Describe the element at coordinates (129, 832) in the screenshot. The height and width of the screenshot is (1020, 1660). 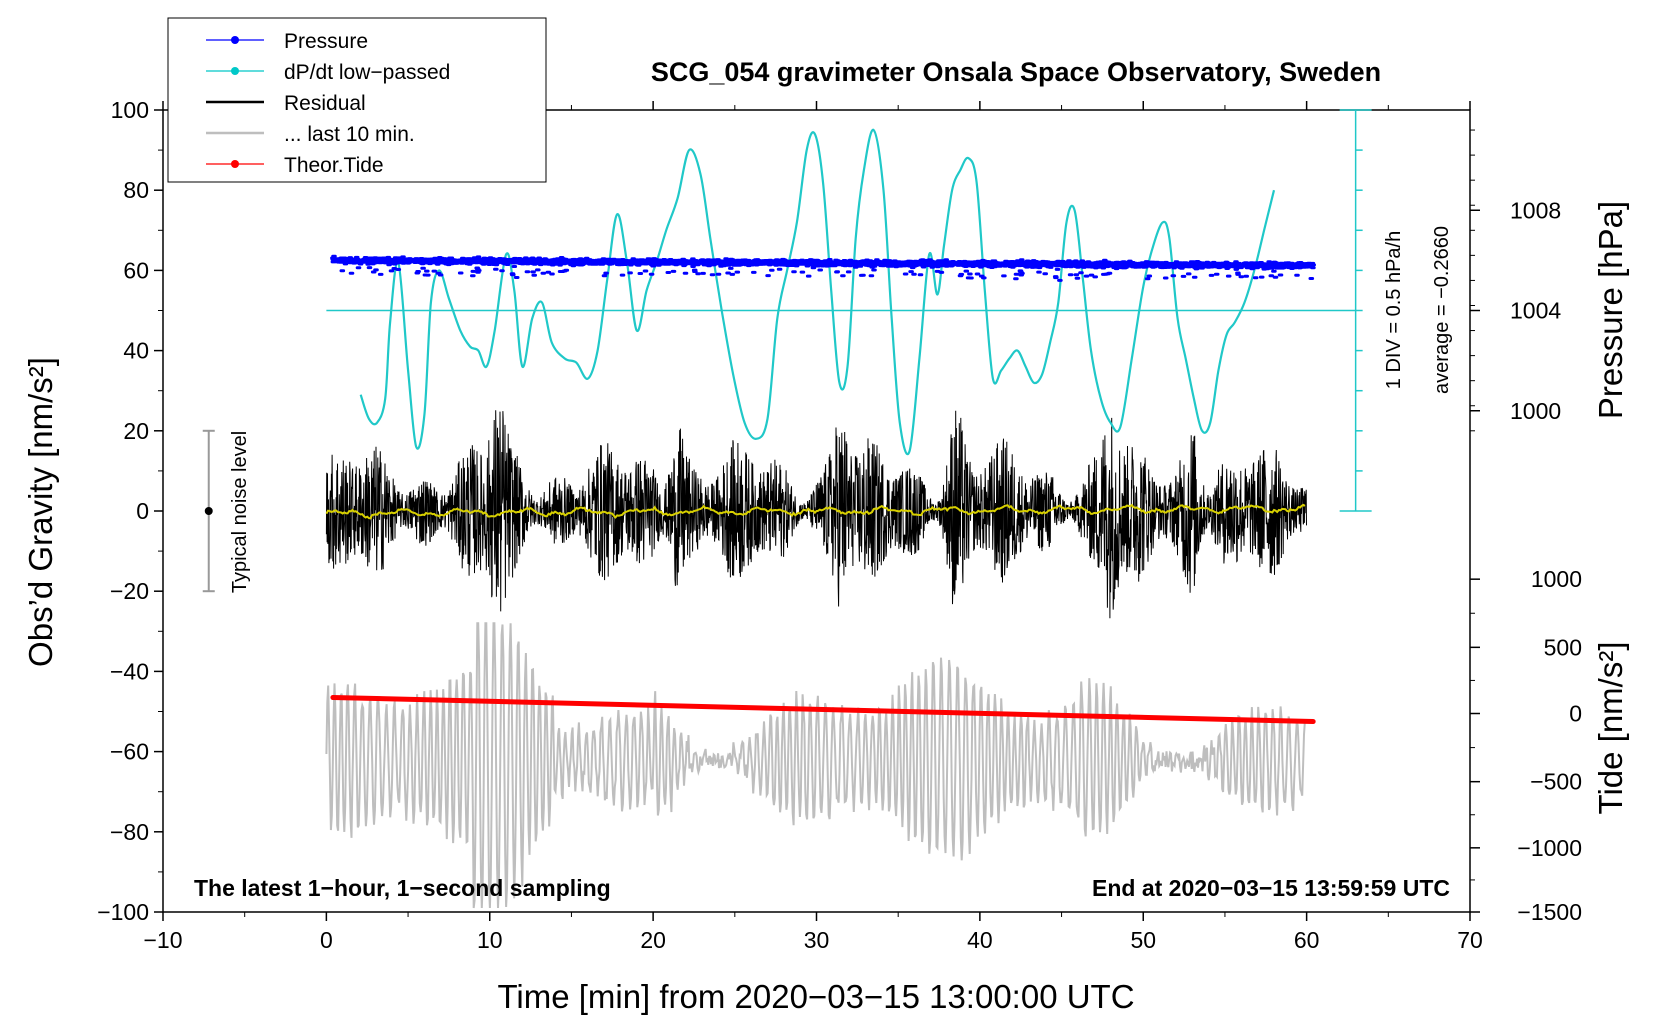
I see `y-tick-label: −80` at that location.